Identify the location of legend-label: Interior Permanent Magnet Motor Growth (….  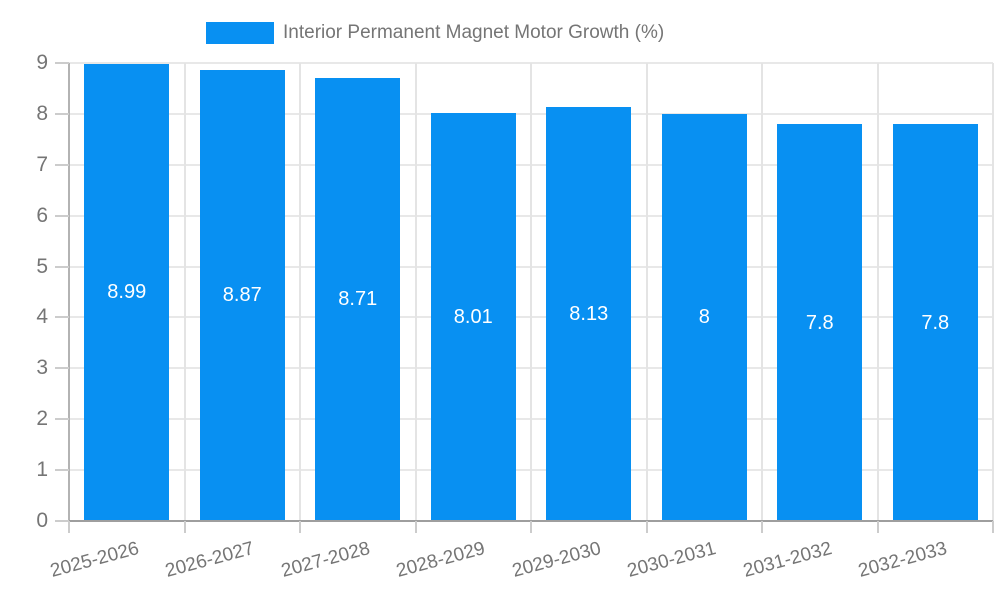
(474, 32).